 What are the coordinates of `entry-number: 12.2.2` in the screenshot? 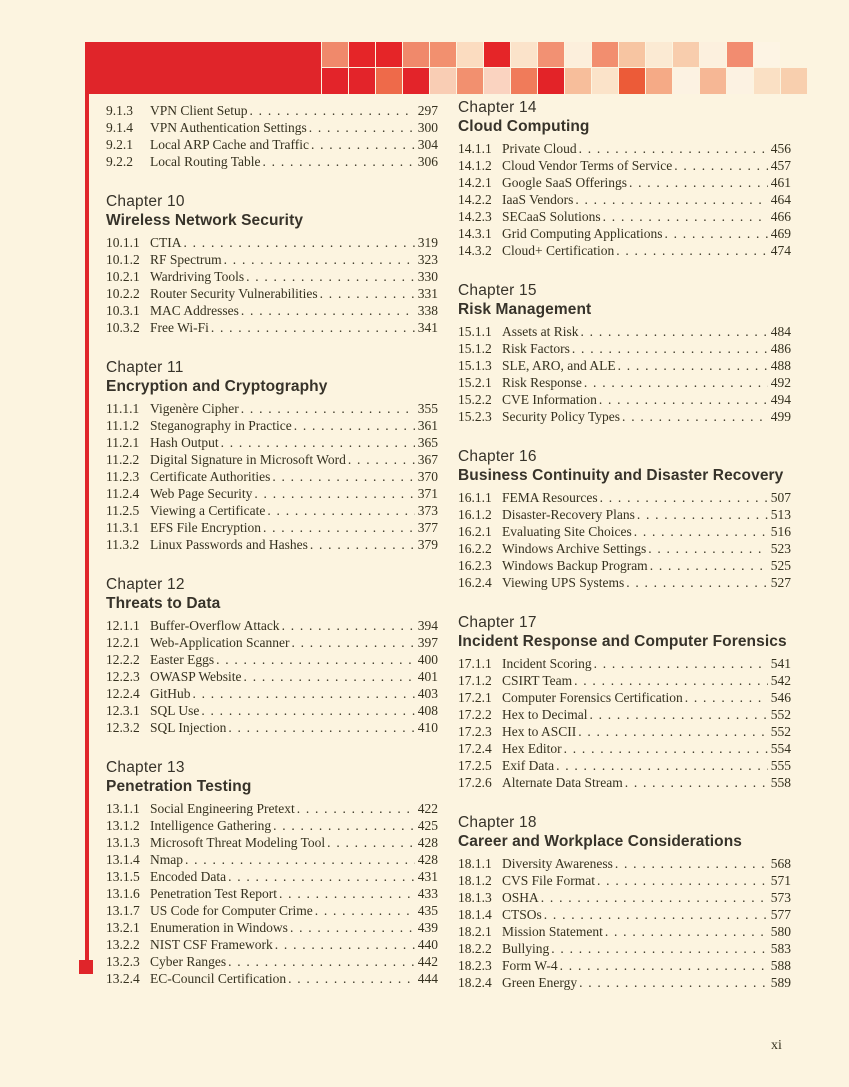 It's located at (123, 659).